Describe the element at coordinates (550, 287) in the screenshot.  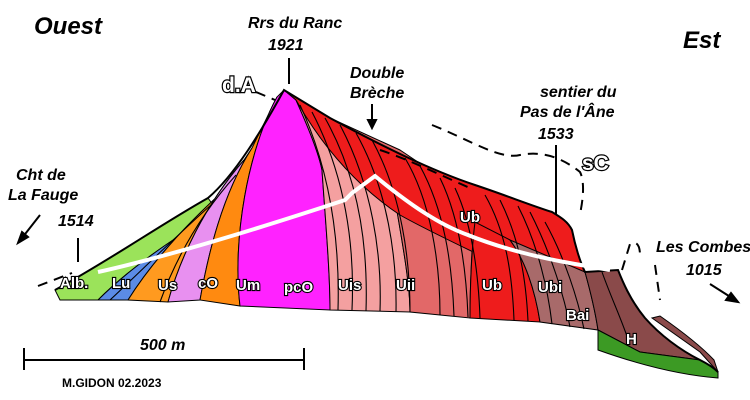
I see `unit-ubi: Ubi` at that location.